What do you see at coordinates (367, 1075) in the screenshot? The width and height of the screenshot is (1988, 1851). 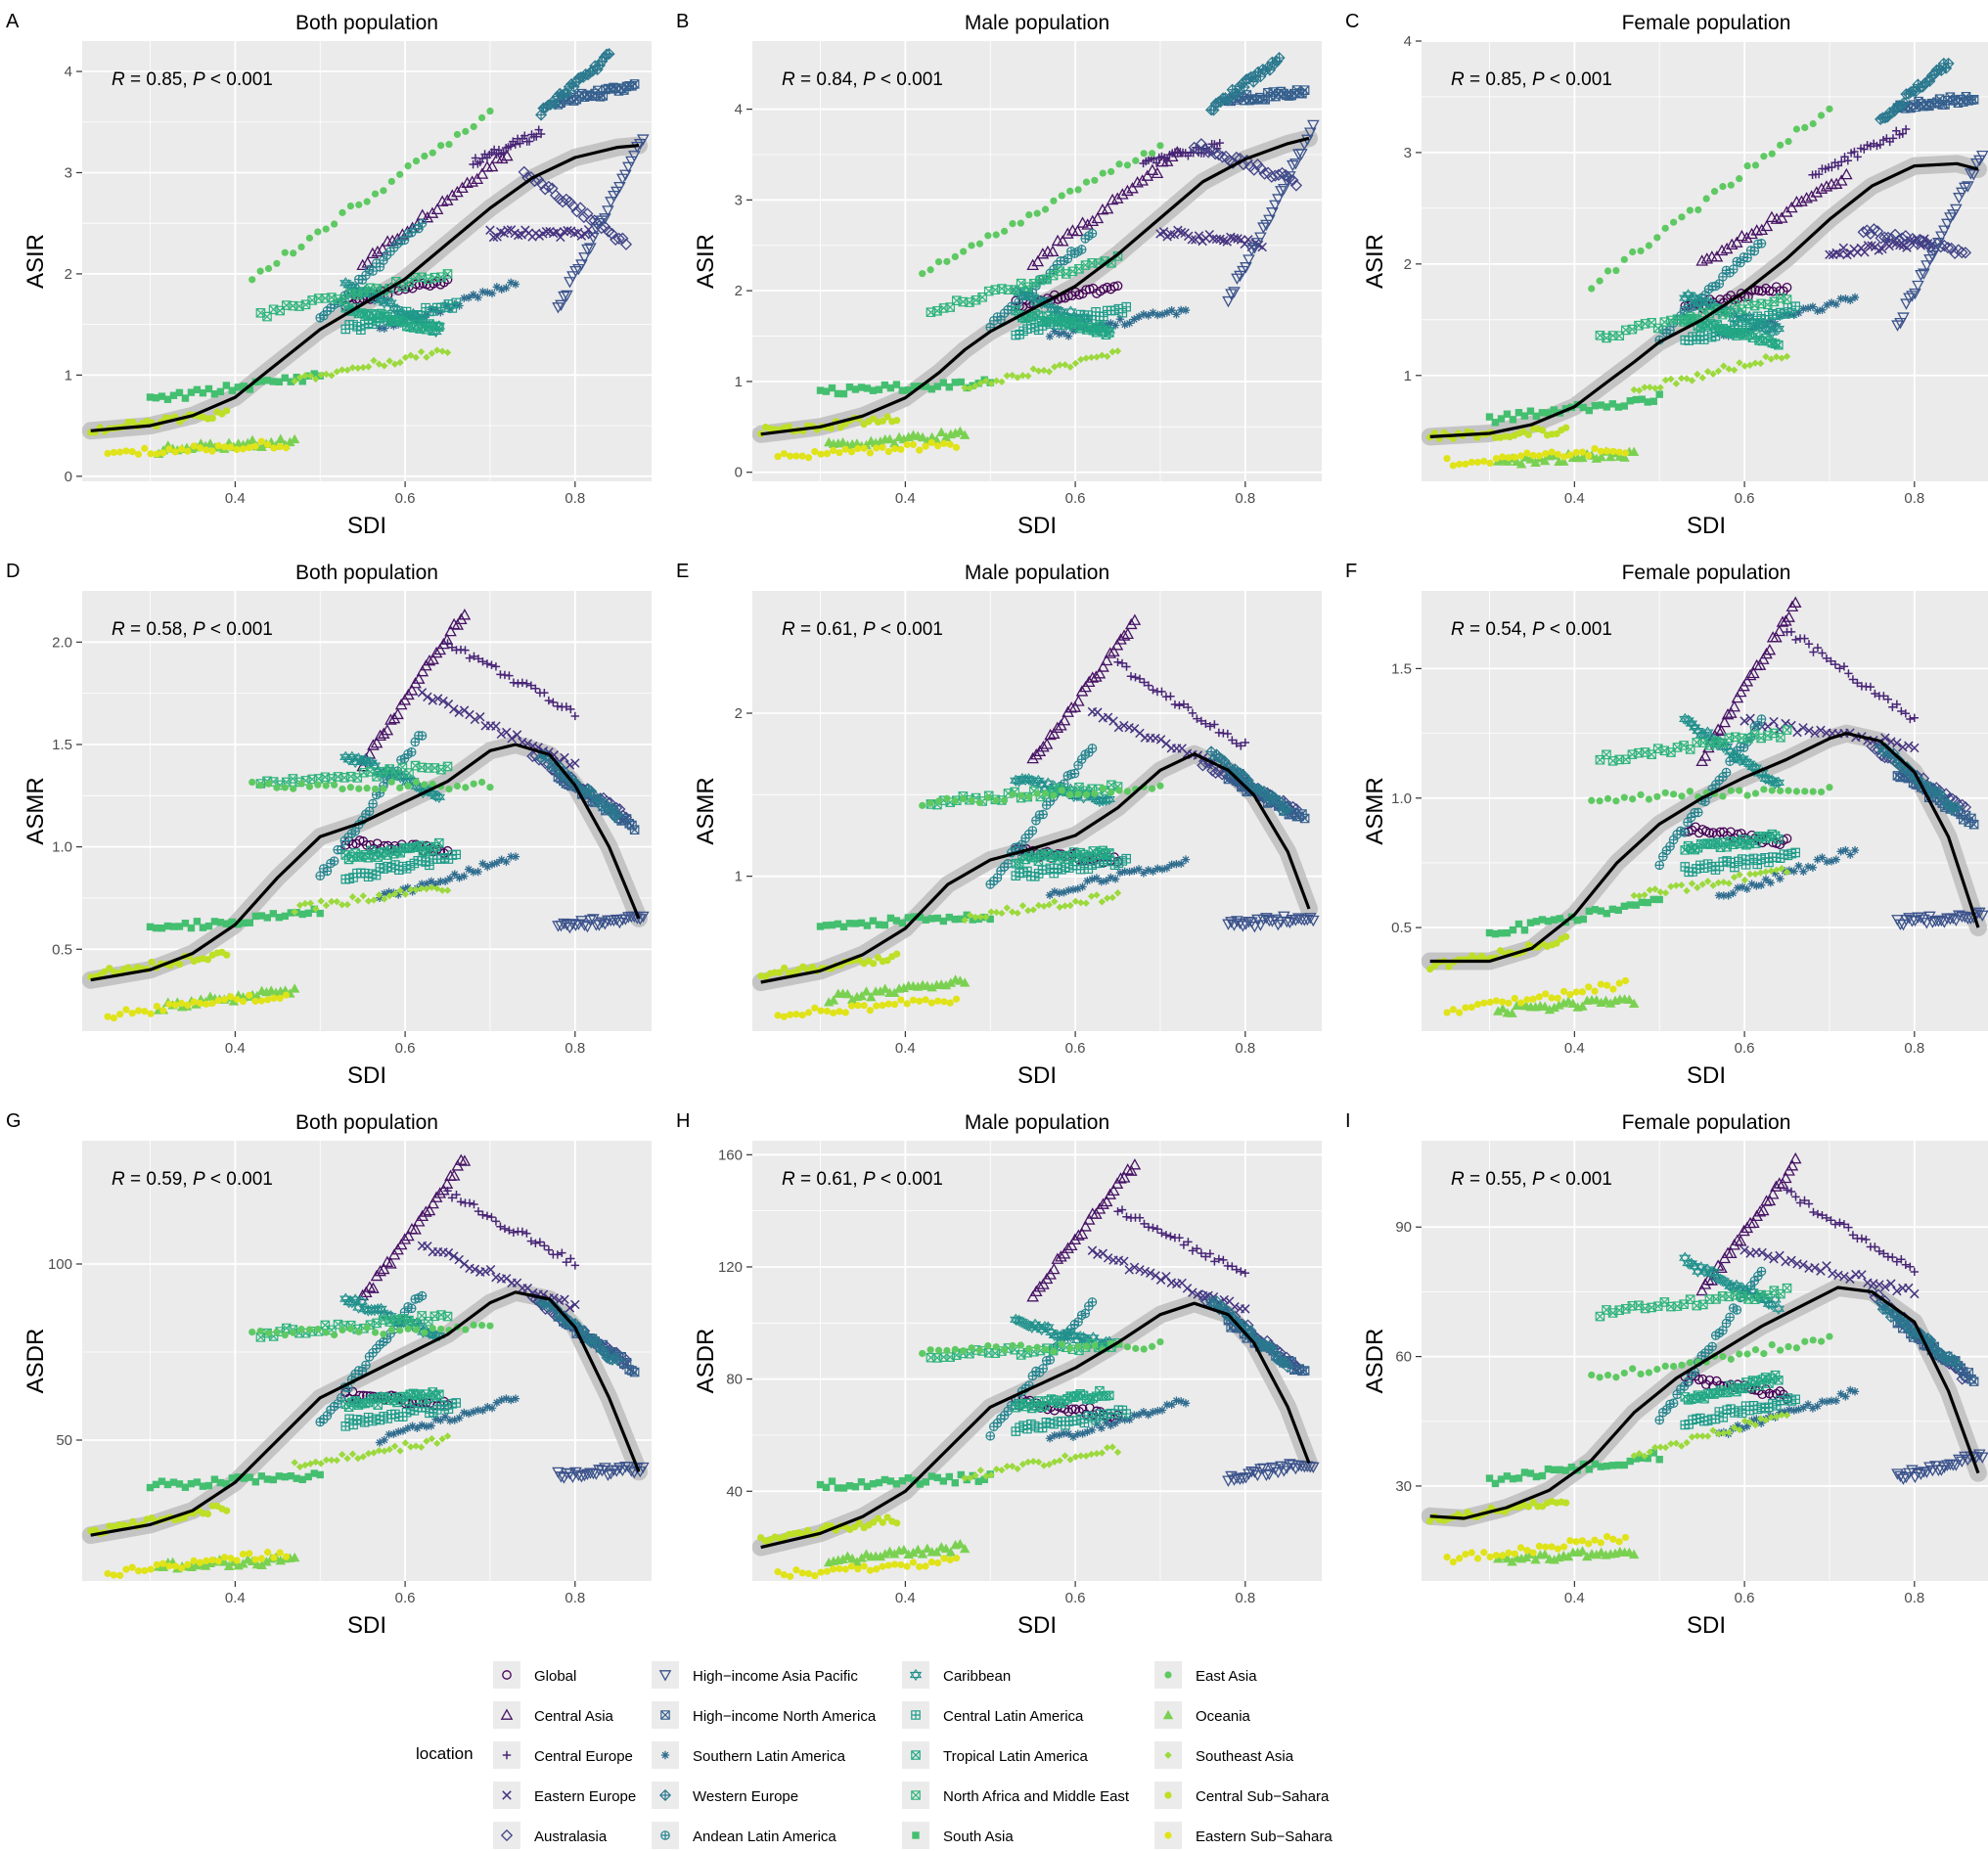 I see `x-axis-title: SDI` at bounding box center [367, 1075].